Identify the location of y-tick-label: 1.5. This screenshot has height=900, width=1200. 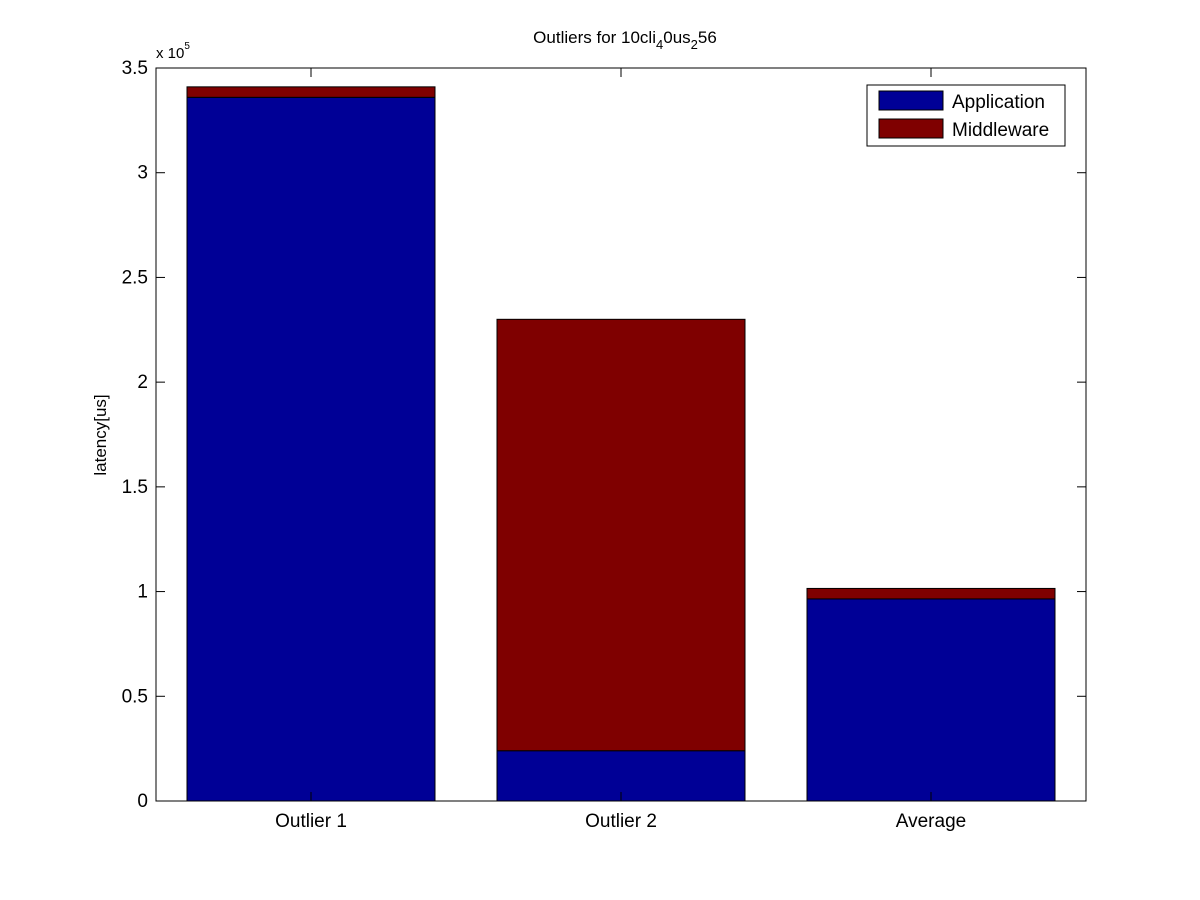
(135, 487).